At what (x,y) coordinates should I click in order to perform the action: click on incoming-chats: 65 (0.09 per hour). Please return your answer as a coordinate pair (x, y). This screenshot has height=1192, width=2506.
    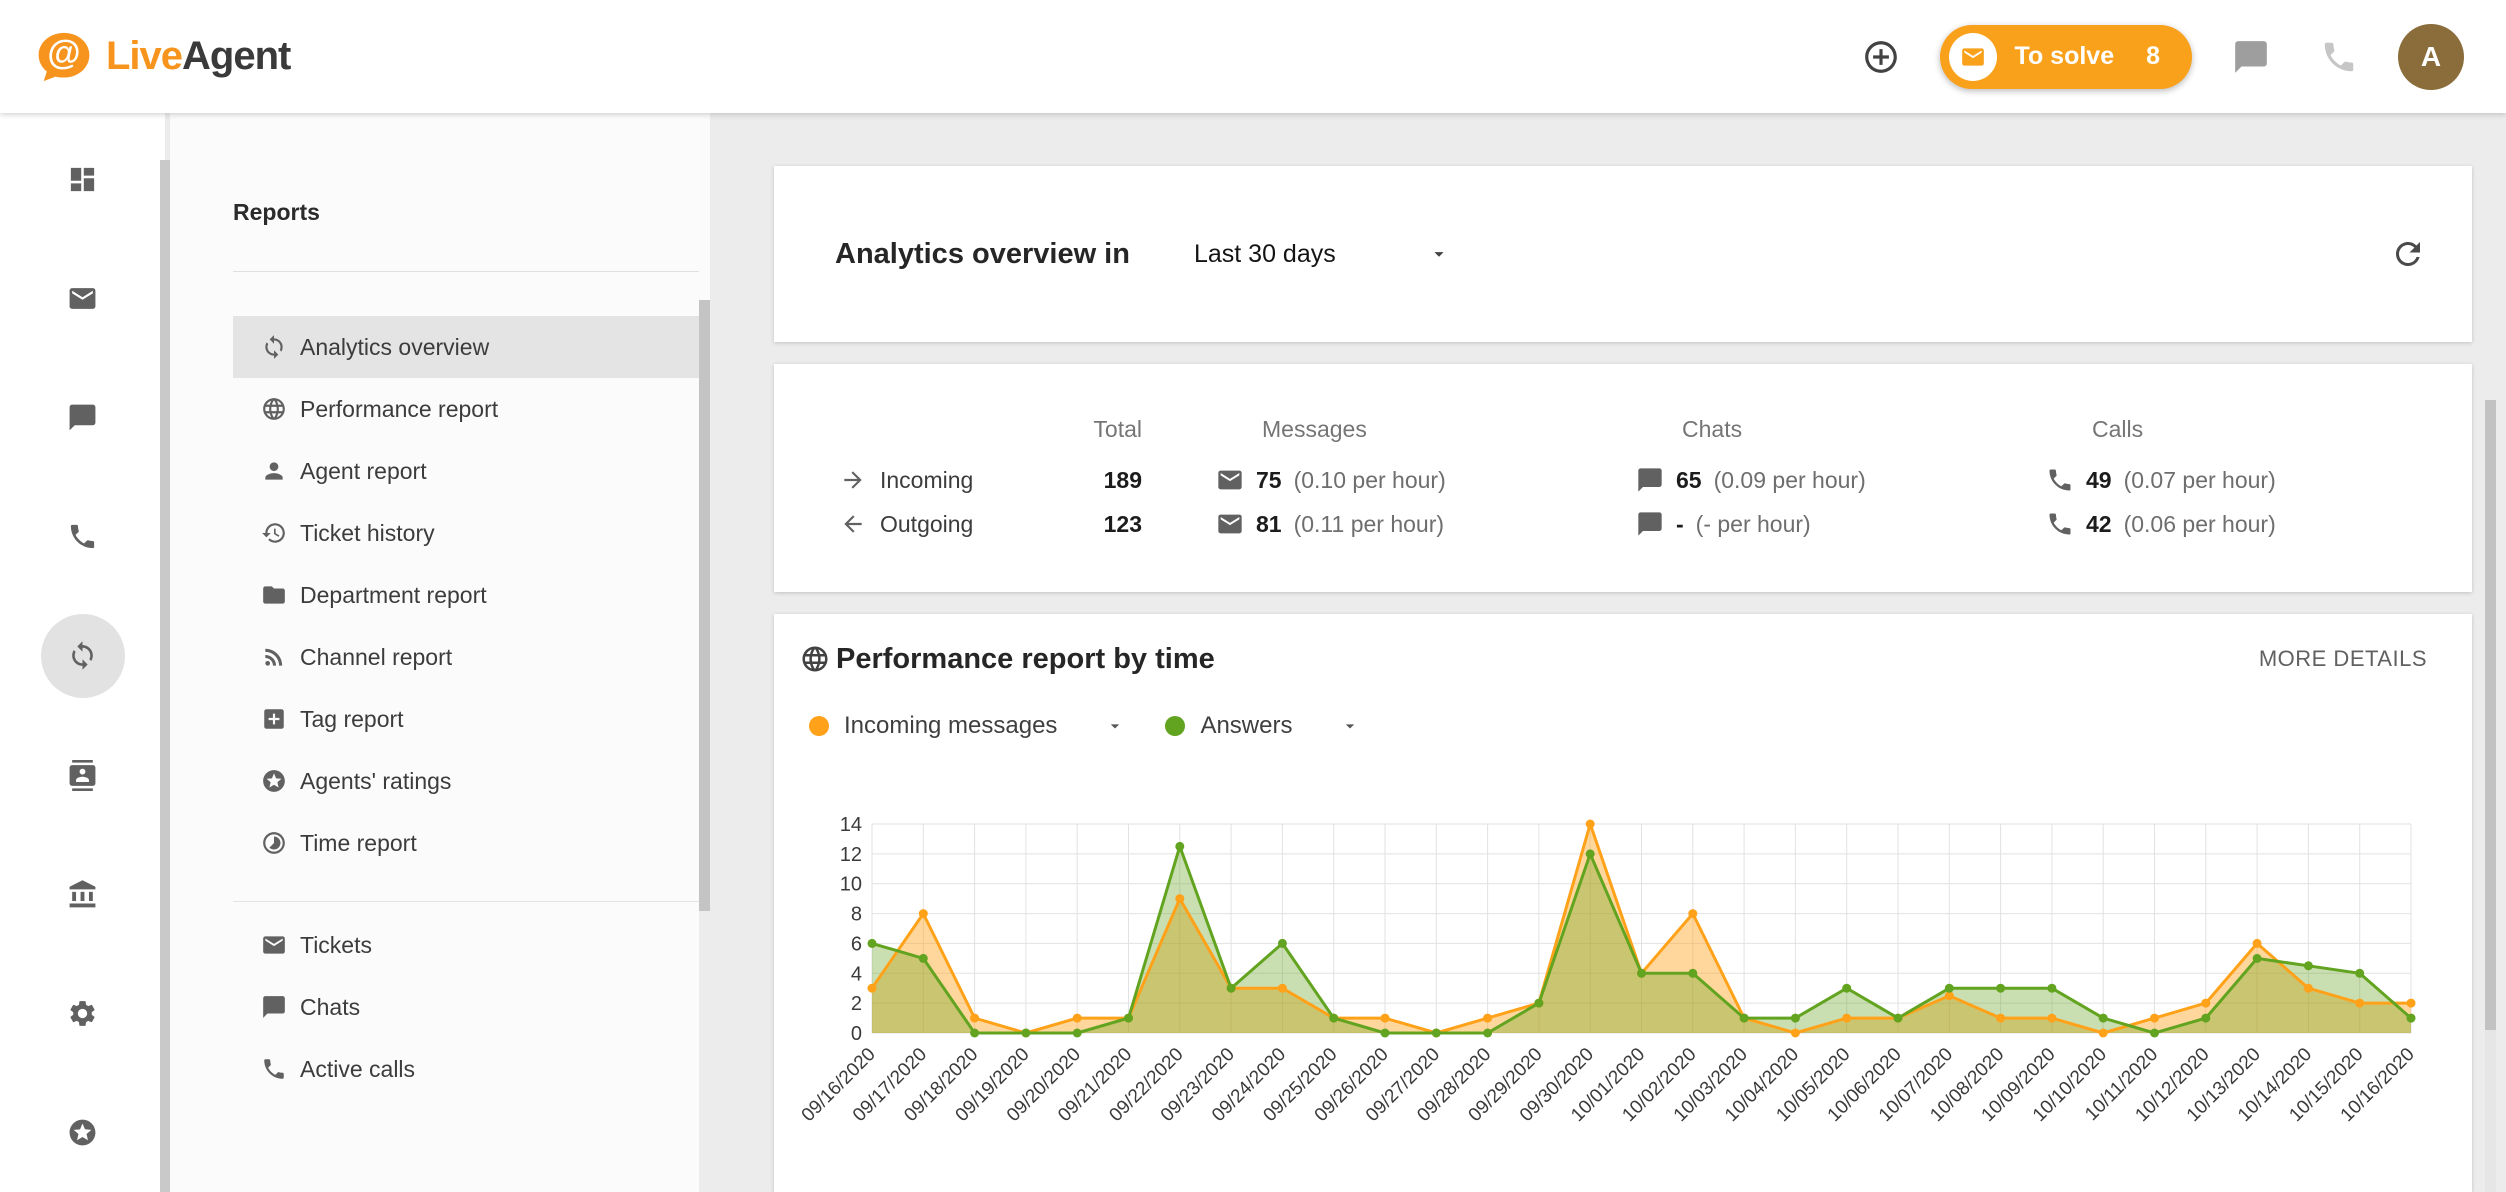
    Looking at the image, I should click on (1841, 480).